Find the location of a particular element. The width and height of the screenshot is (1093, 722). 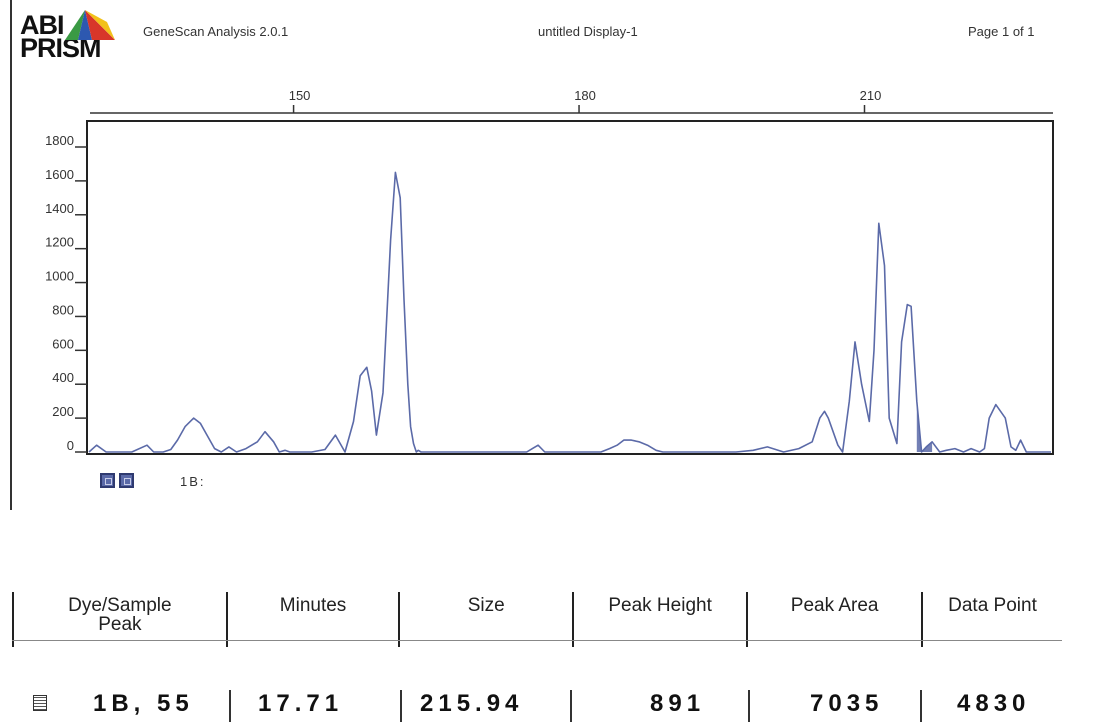

y-tick-label: 1000 is located at coordinates (59, 276).